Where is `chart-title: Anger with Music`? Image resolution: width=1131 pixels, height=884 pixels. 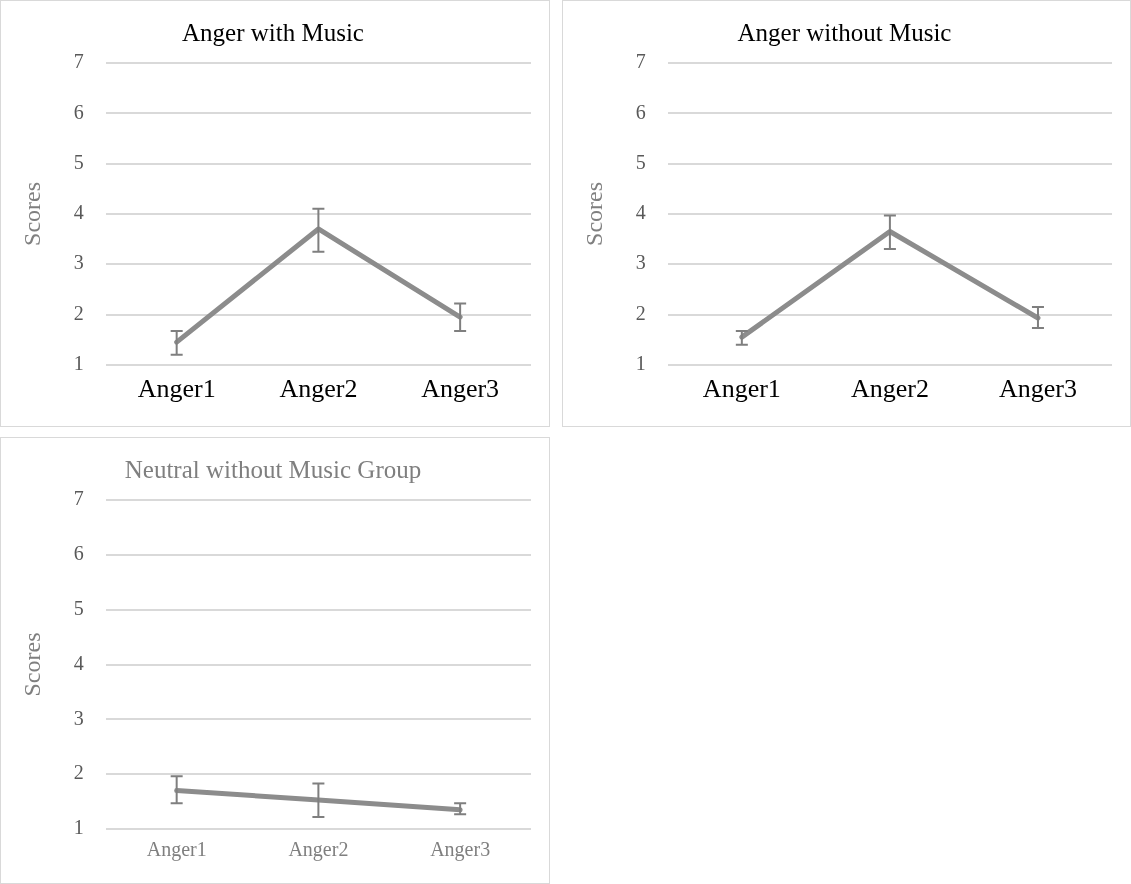 chart-title: Anger with Music is located at coordinates (273, 32).